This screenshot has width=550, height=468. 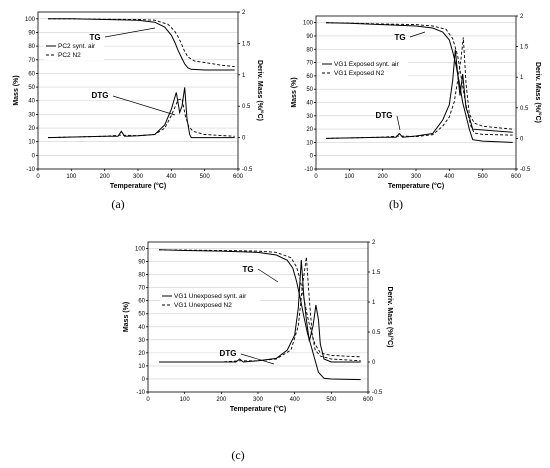 What do you see at coordinates (210, 296) in the screenshot?
I see `legend-entry: VG1 Unexposed synt. air` at bounding box center [210, 296].